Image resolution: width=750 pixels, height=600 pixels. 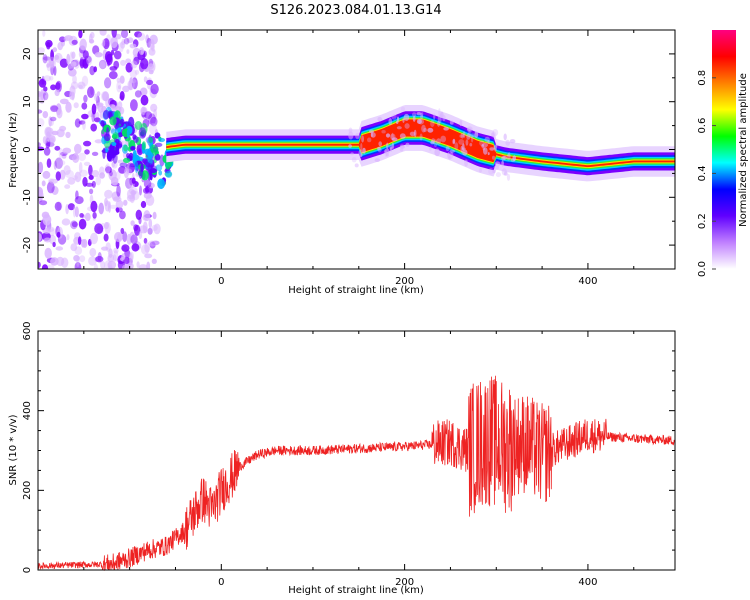 What do you see at coordinates (27, 410) in the screenshot?
I see `y-tick-label: 400` at bounding box center [27, 410].